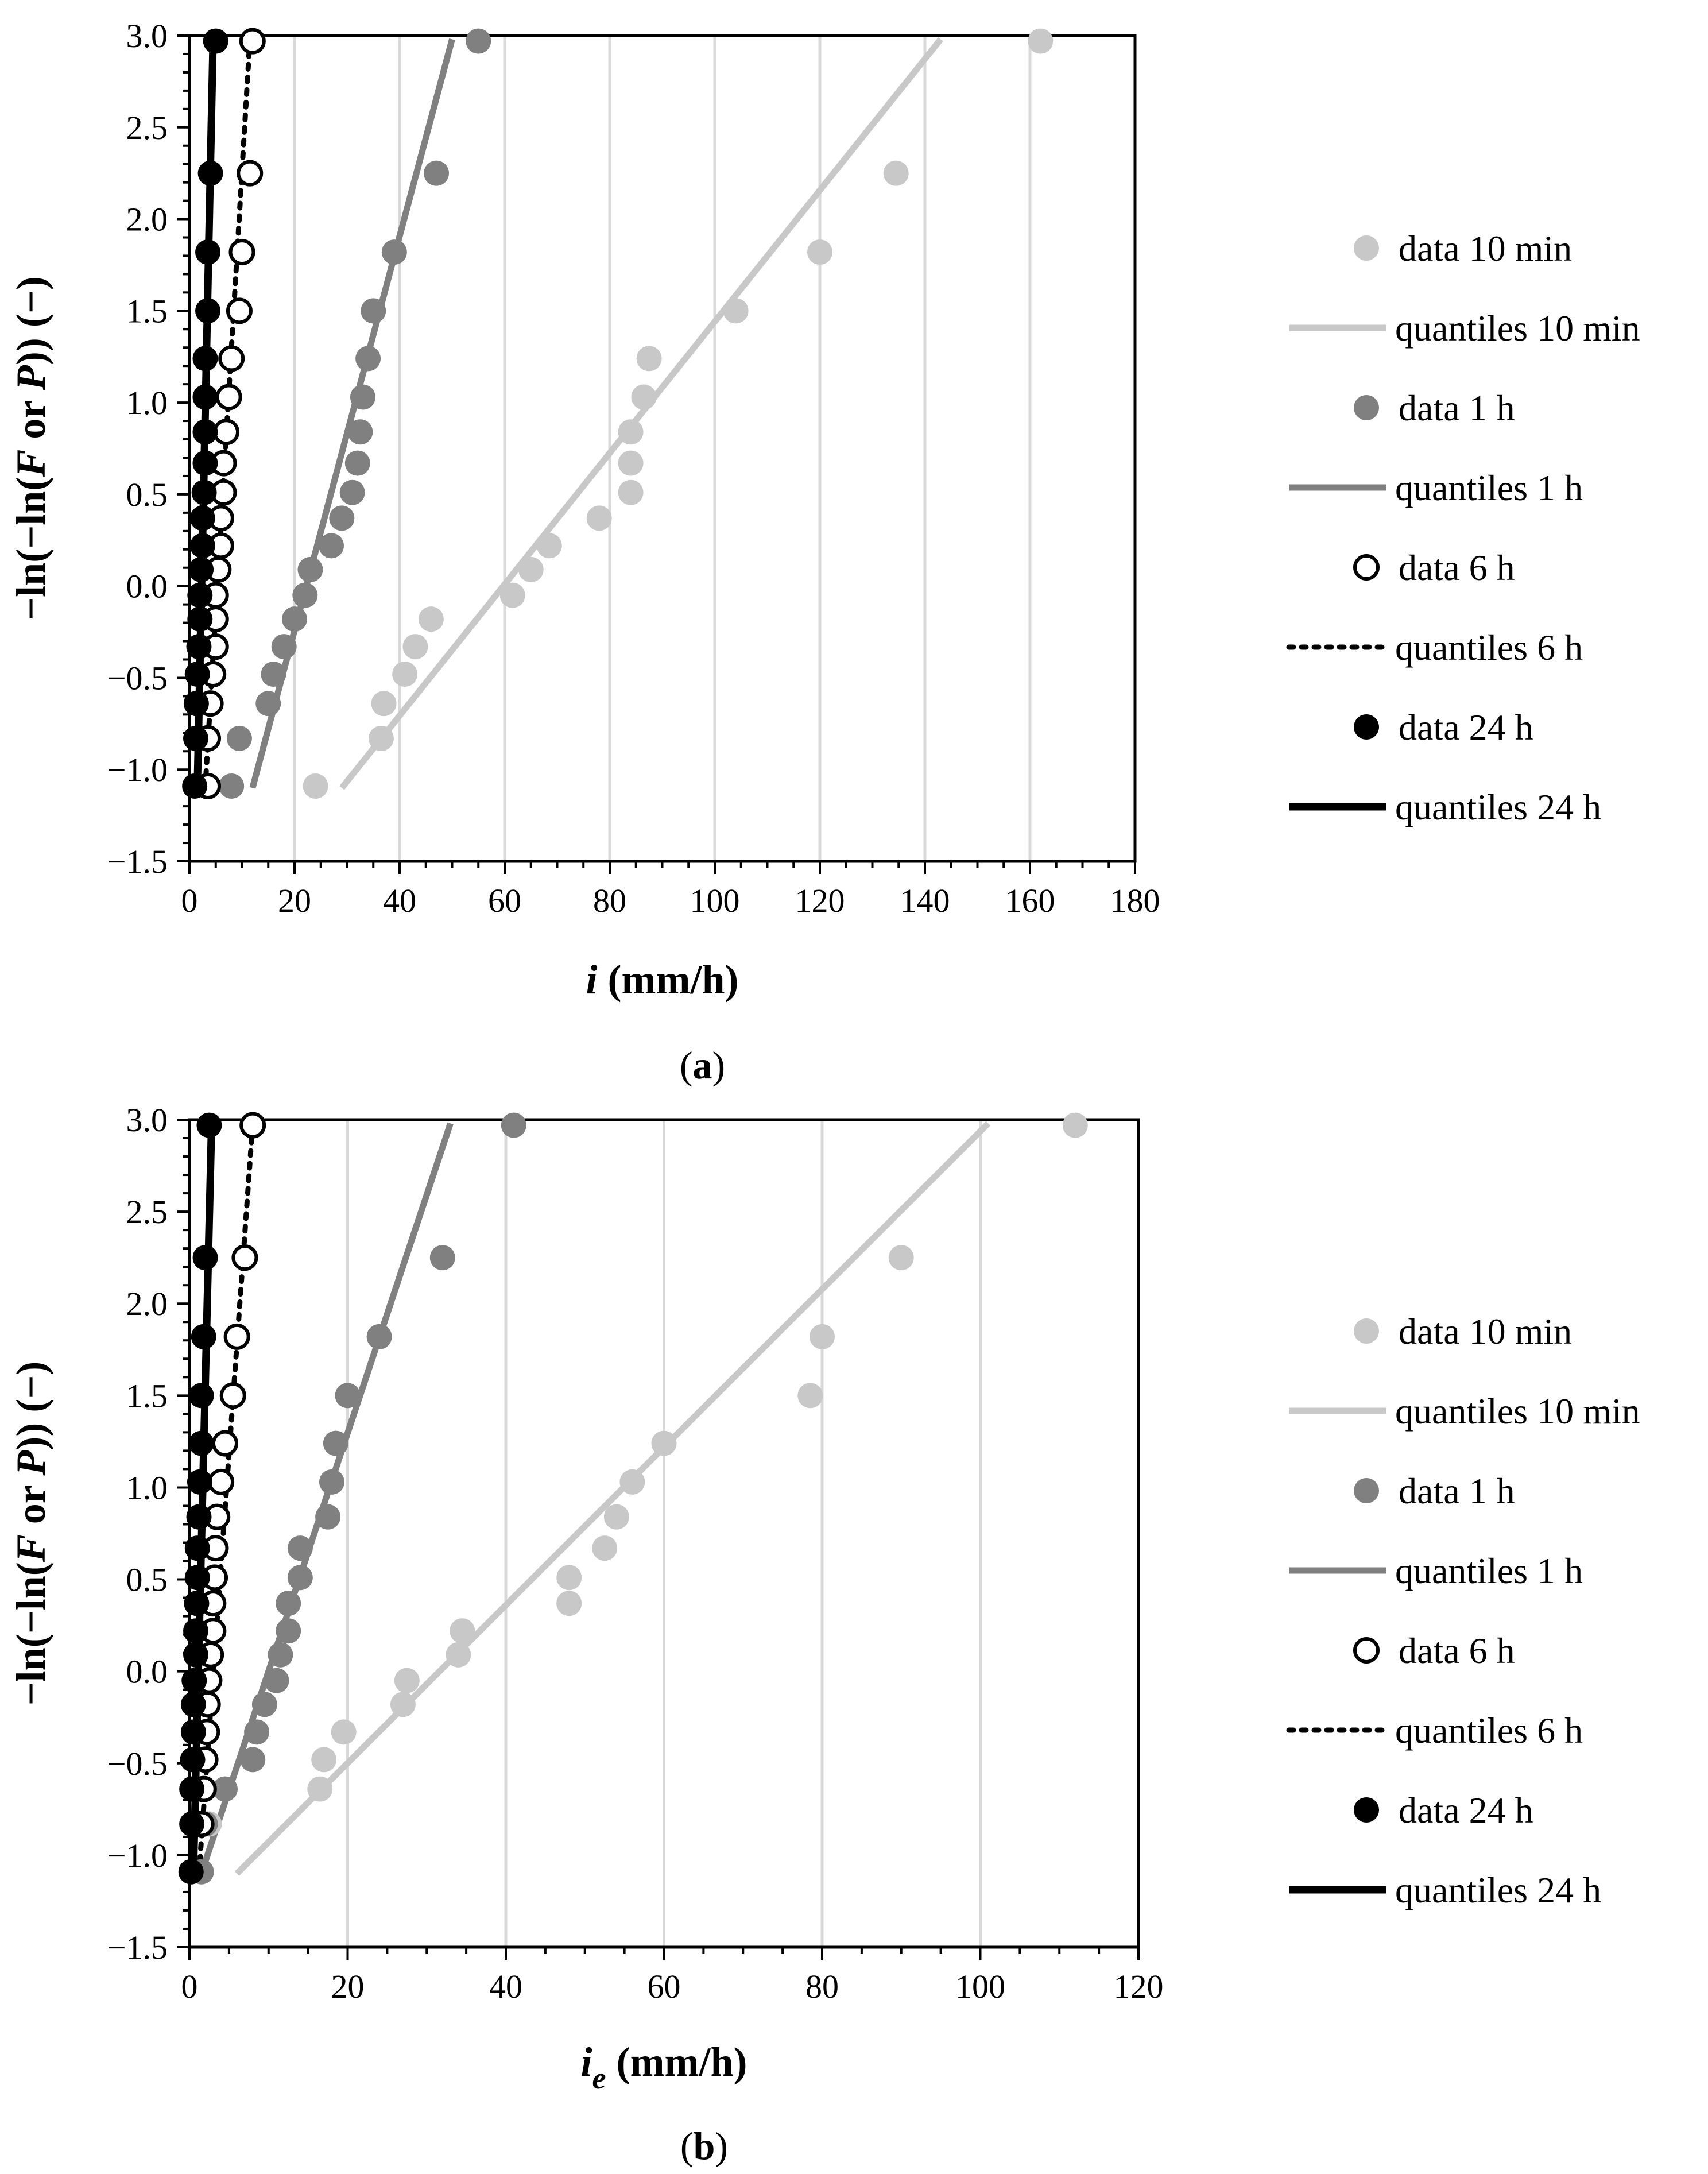 This screenshot has width=1708, height=2174. Describe the element at coordinates (686, 1065) in the screenshot. I see `panel-label-open: (` at that location.